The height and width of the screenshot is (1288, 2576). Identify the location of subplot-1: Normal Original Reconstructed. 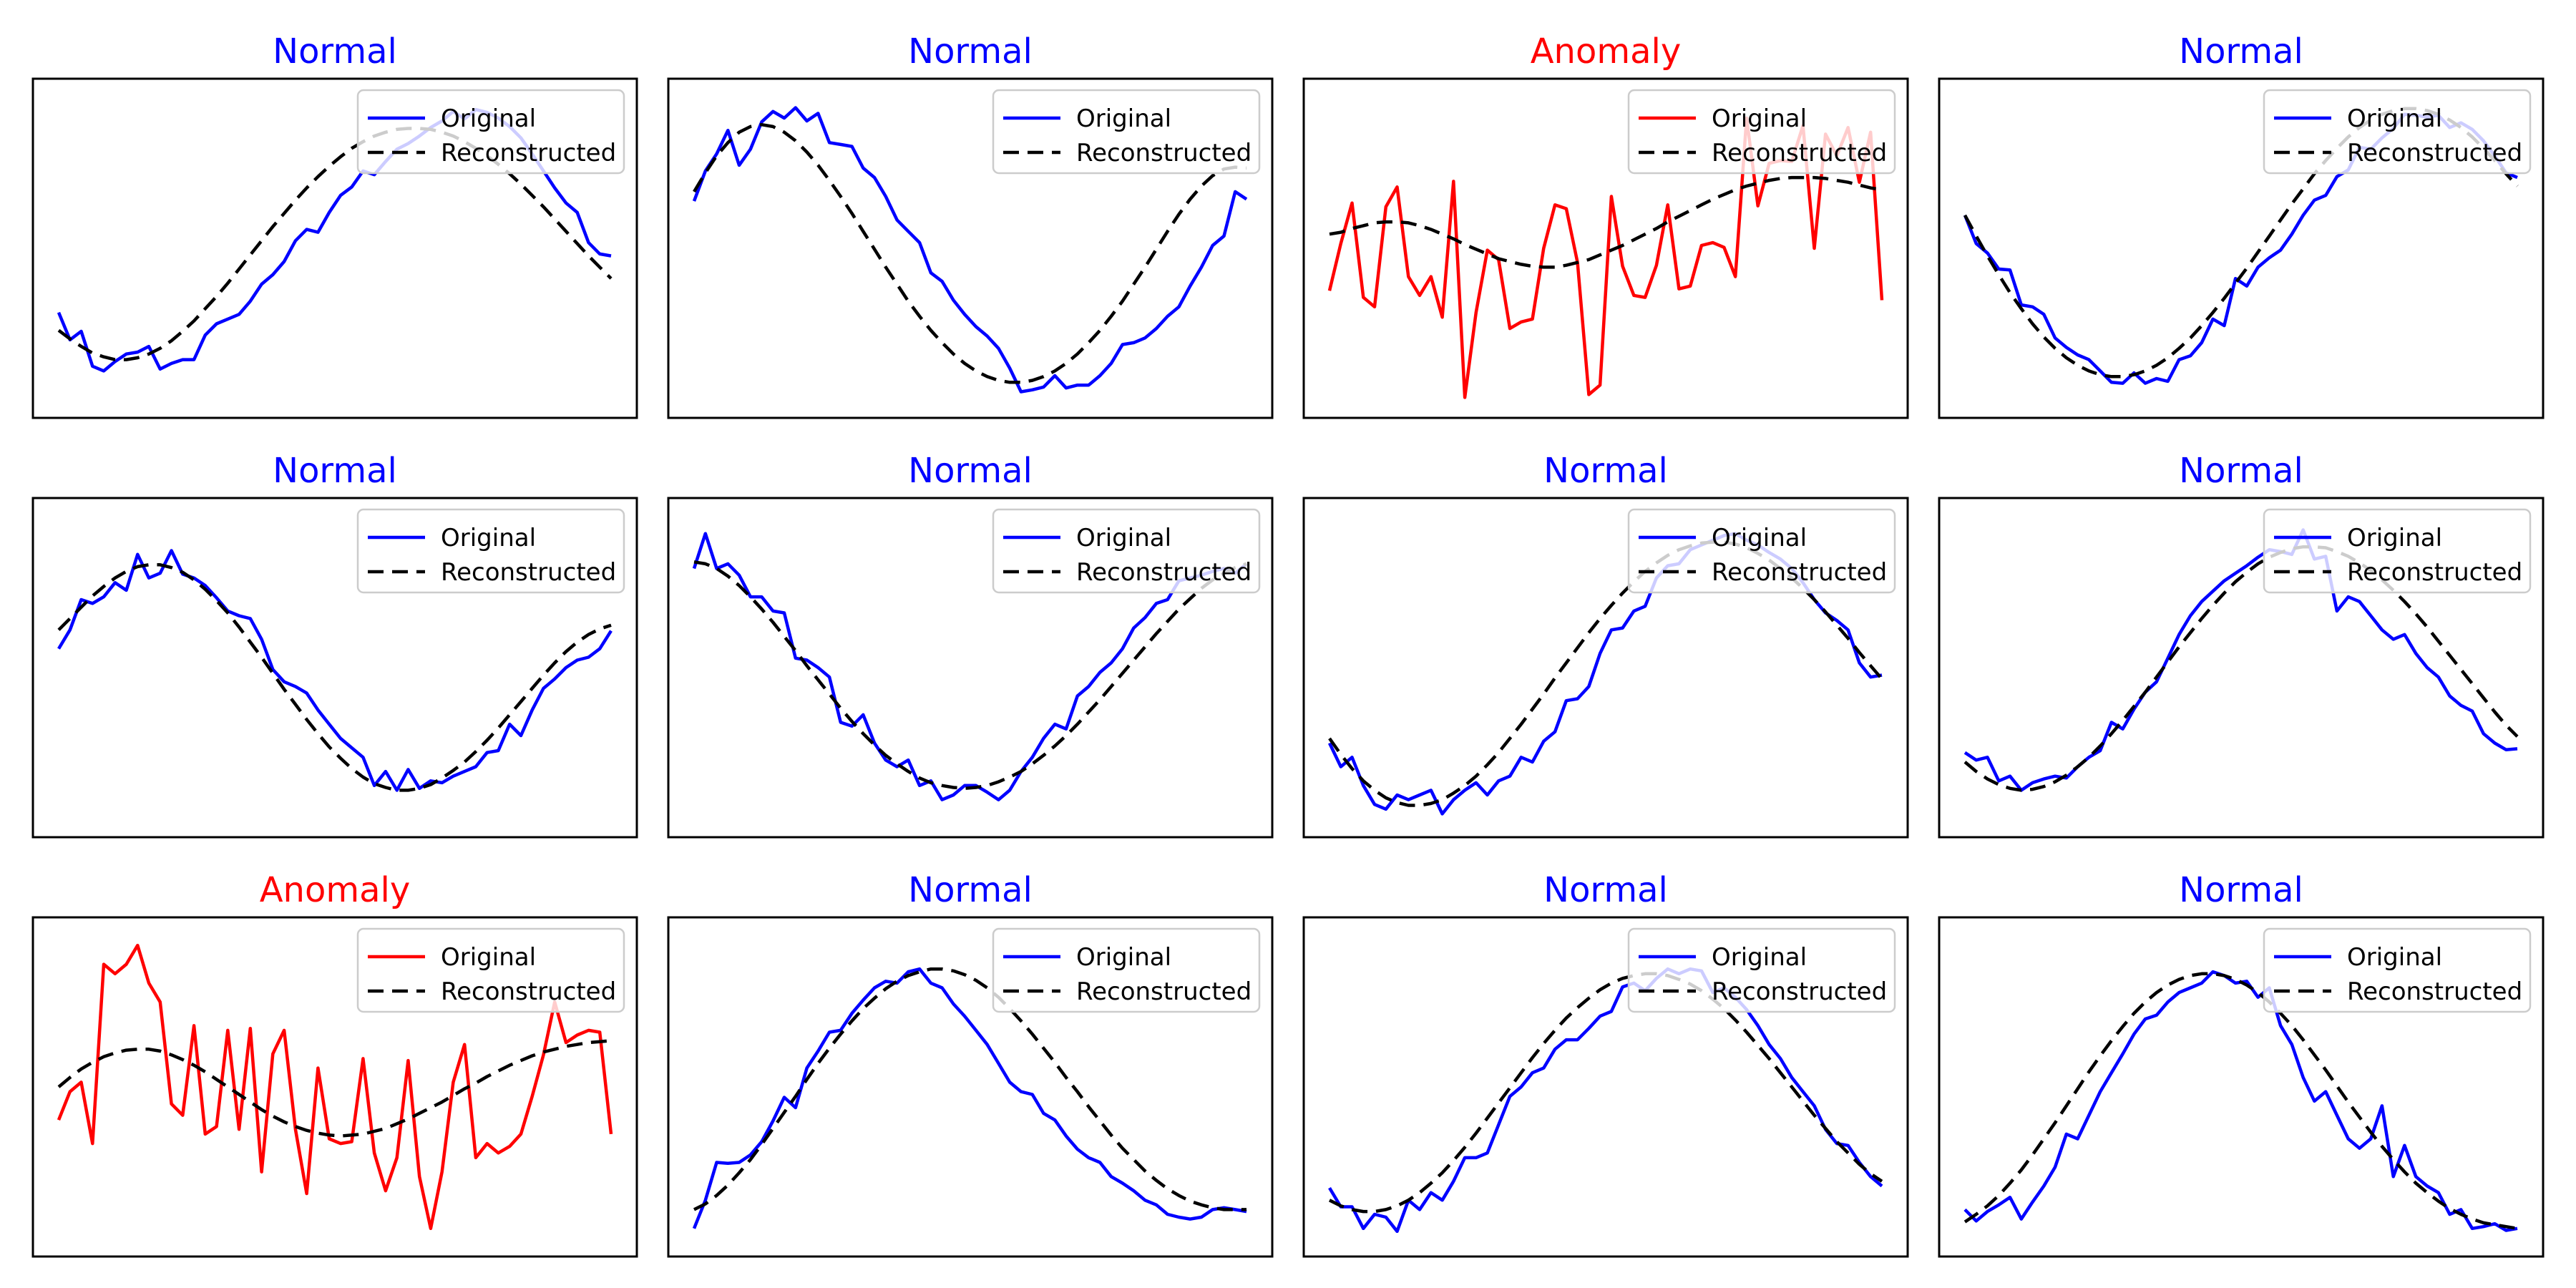
(334, 225).